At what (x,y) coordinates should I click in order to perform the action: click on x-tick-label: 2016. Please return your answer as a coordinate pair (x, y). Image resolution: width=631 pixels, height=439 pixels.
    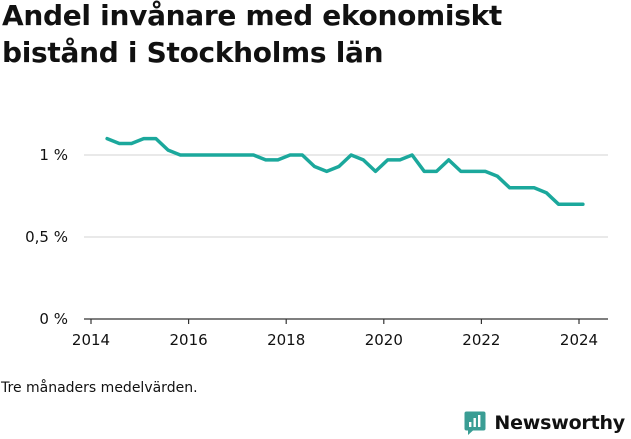
    Looking at the image, I should click on (189, 340).